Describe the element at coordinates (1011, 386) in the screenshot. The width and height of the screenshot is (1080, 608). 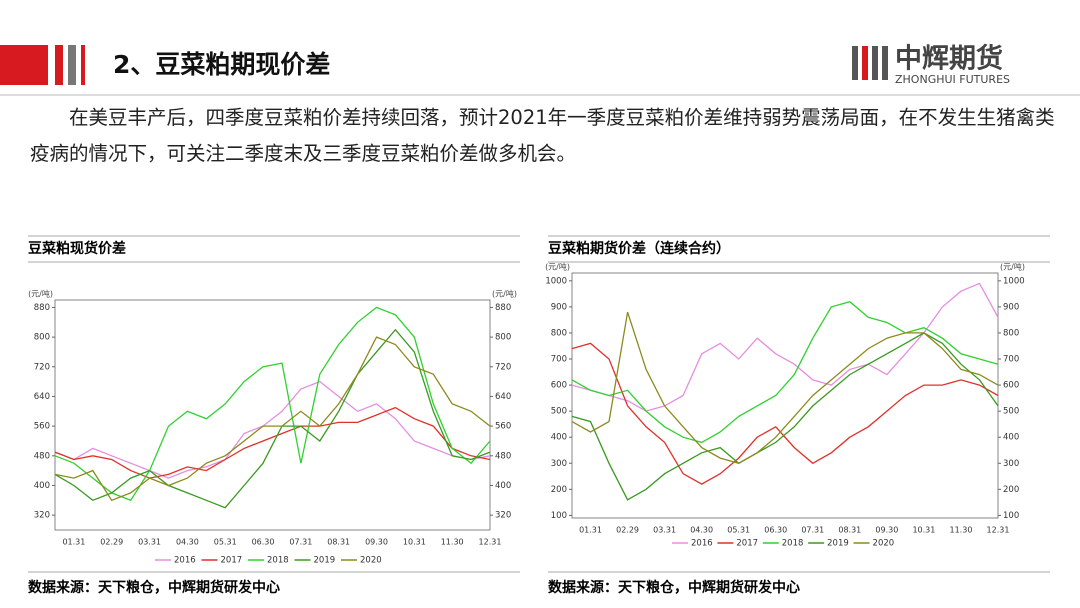
I see `y2-tick-label: 600` at that location.